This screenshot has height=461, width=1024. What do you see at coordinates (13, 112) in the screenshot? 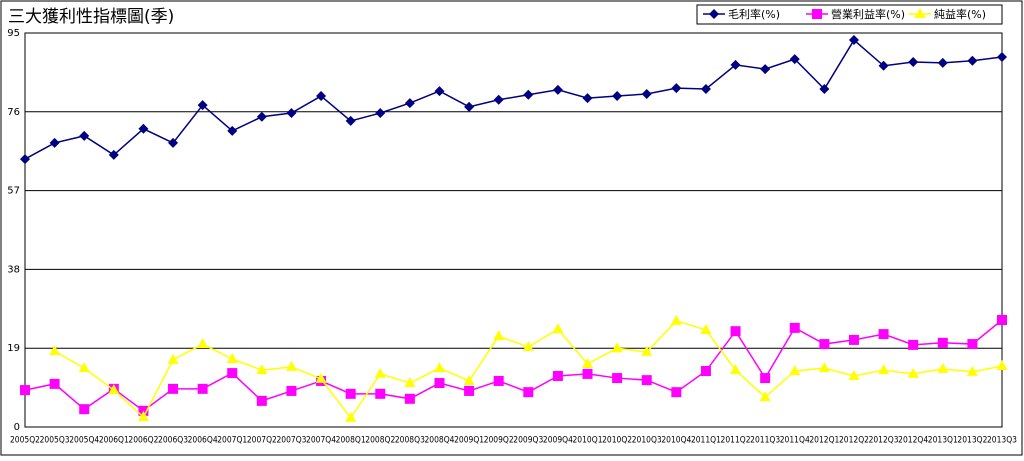
I see `y-tick-label: 76` at bounding box center [13, 112].